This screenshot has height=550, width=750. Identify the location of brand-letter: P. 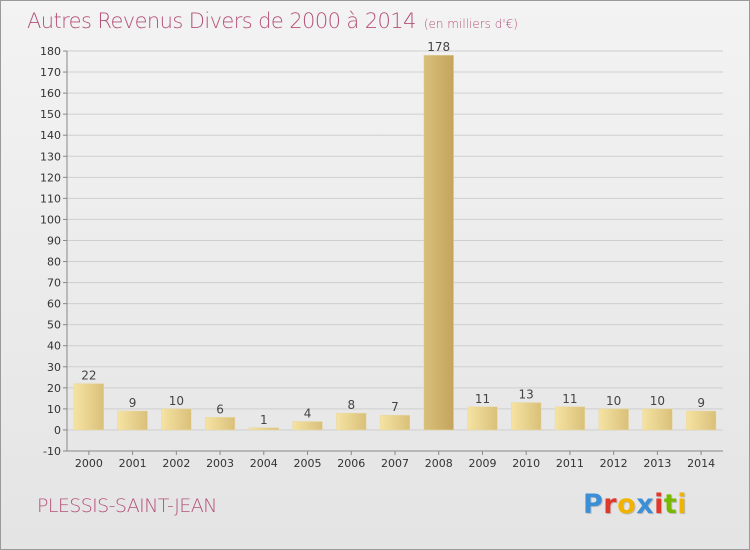
(593, 504).